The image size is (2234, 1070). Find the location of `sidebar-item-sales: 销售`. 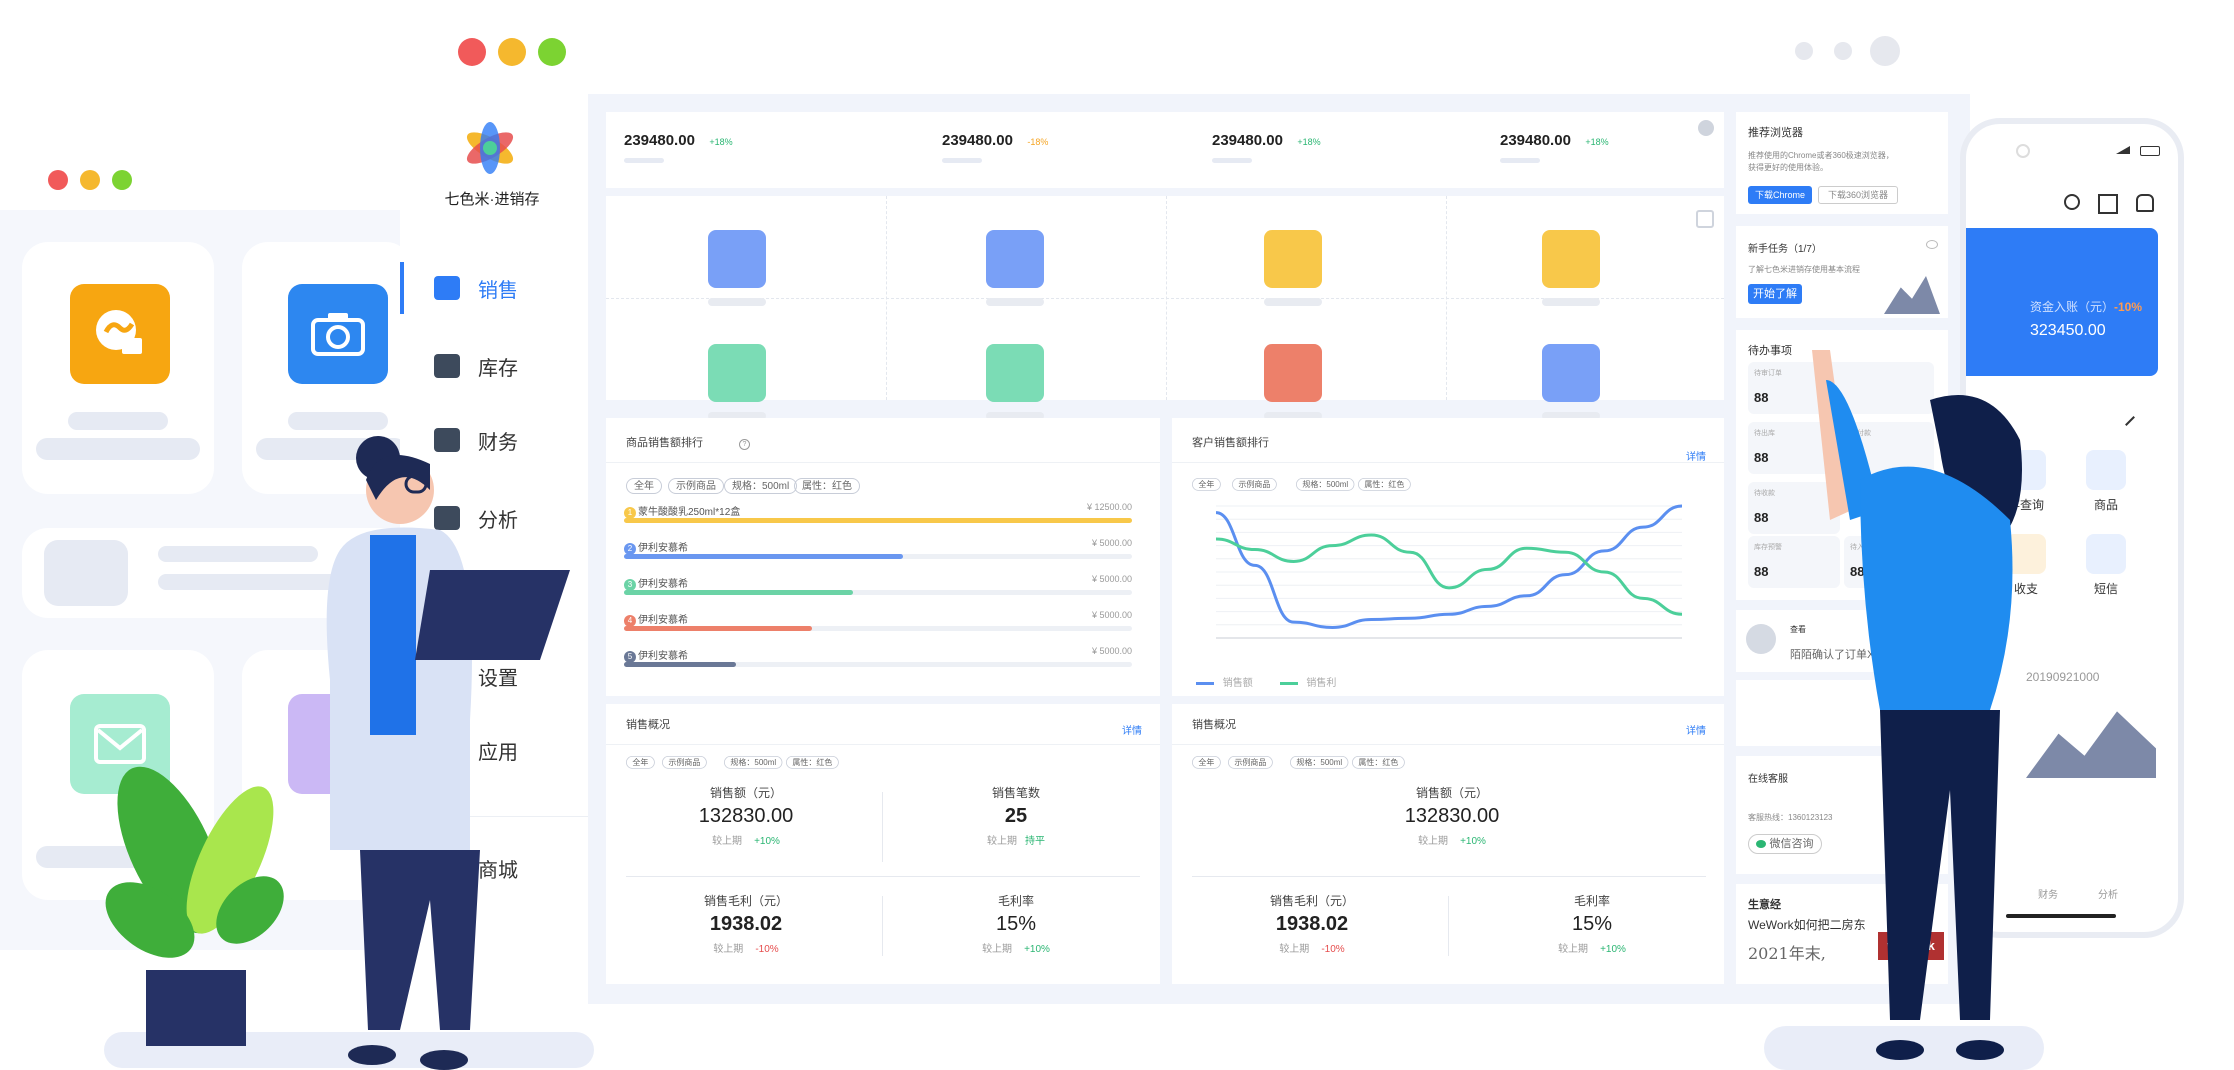

sidebar-item-sales: 销售 is located at coordinates (494, 288).